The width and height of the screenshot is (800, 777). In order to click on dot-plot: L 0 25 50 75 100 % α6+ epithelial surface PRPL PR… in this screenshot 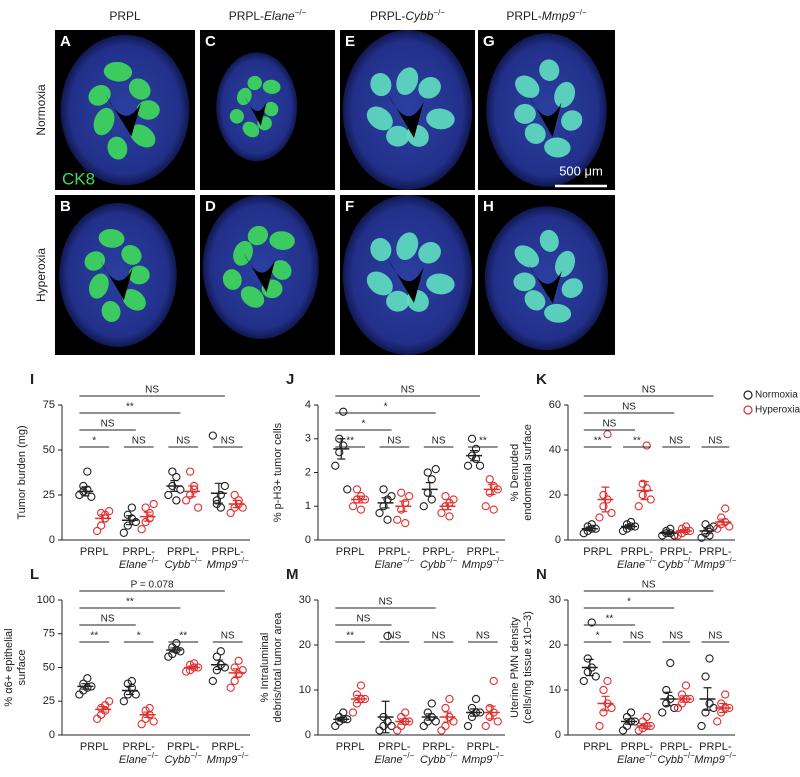, I will do `click(126, 666)`.